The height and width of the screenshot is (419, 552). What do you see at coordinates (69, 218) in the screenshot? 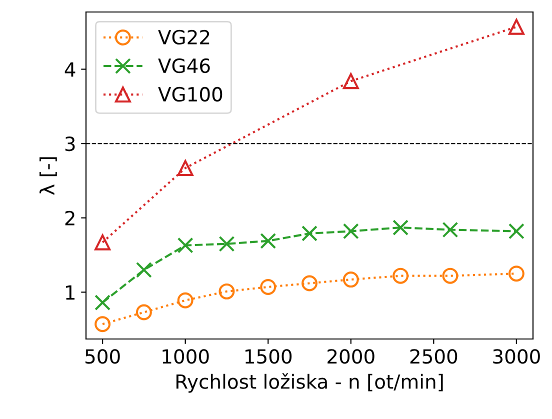
I see `y-tick-label: 2` at bounding box center [69, 218].